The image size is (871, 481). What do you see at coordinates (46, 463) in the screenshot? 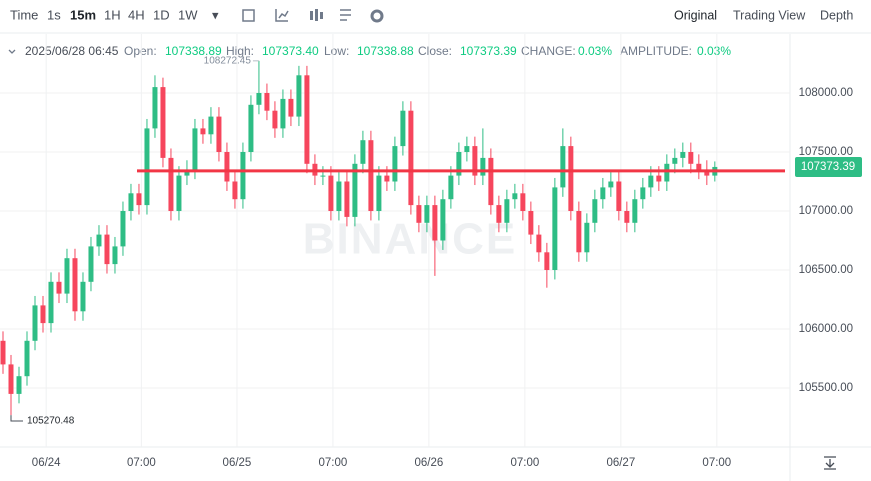
I see `x-tick-label: 06/24` at bounding box center [46, 463].